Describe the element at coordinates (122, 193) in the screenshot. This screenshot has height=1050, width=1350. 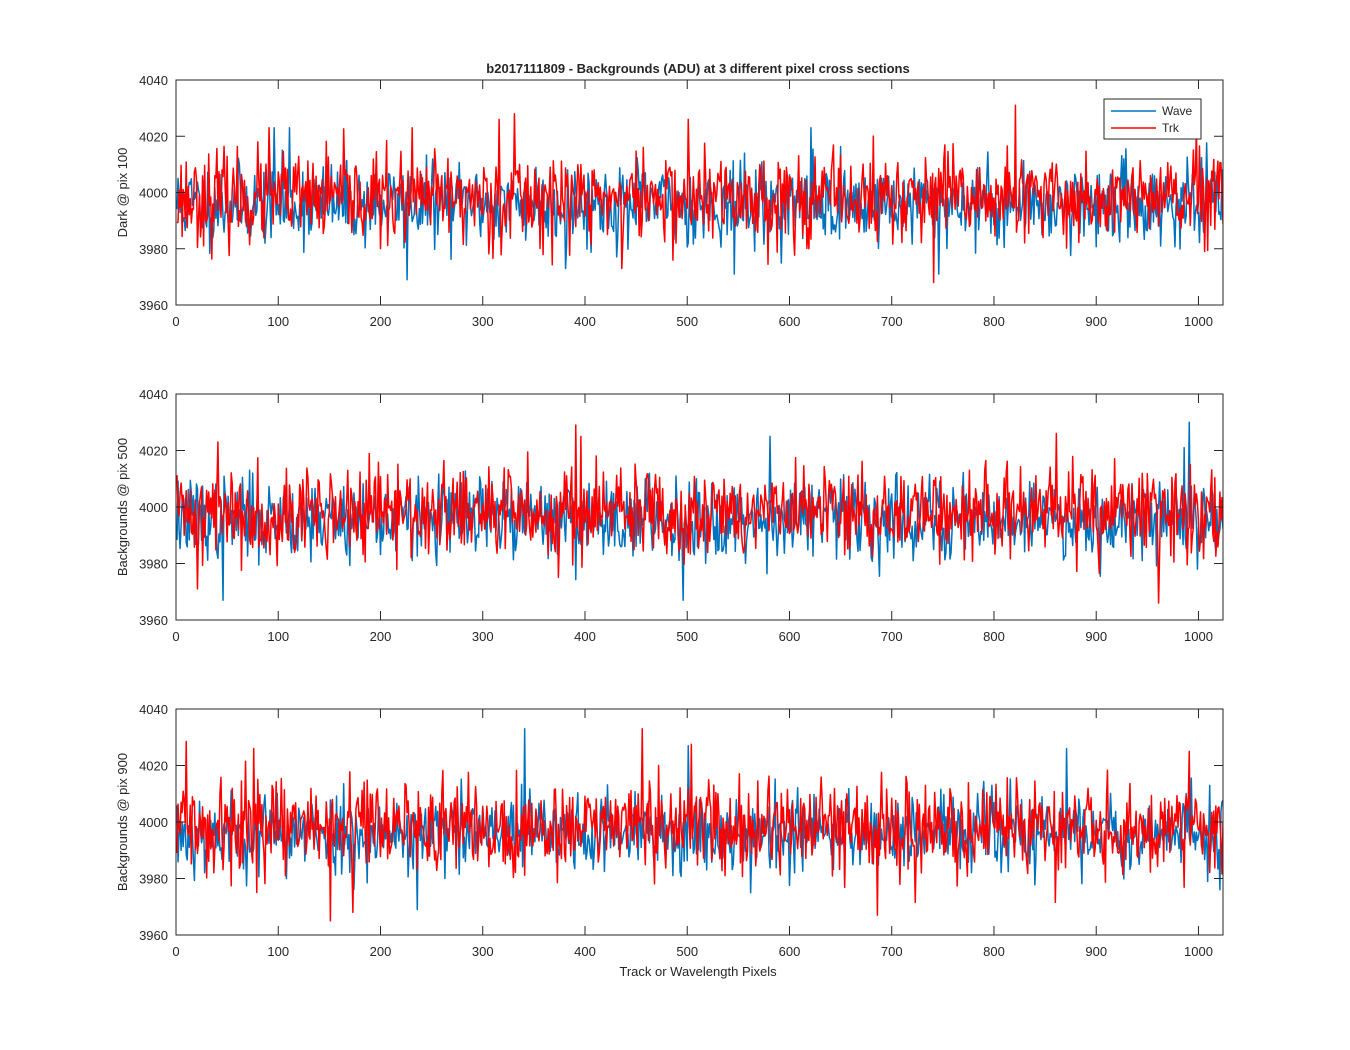
I see `y-axis-label: Dark @ pix 100` at that location.